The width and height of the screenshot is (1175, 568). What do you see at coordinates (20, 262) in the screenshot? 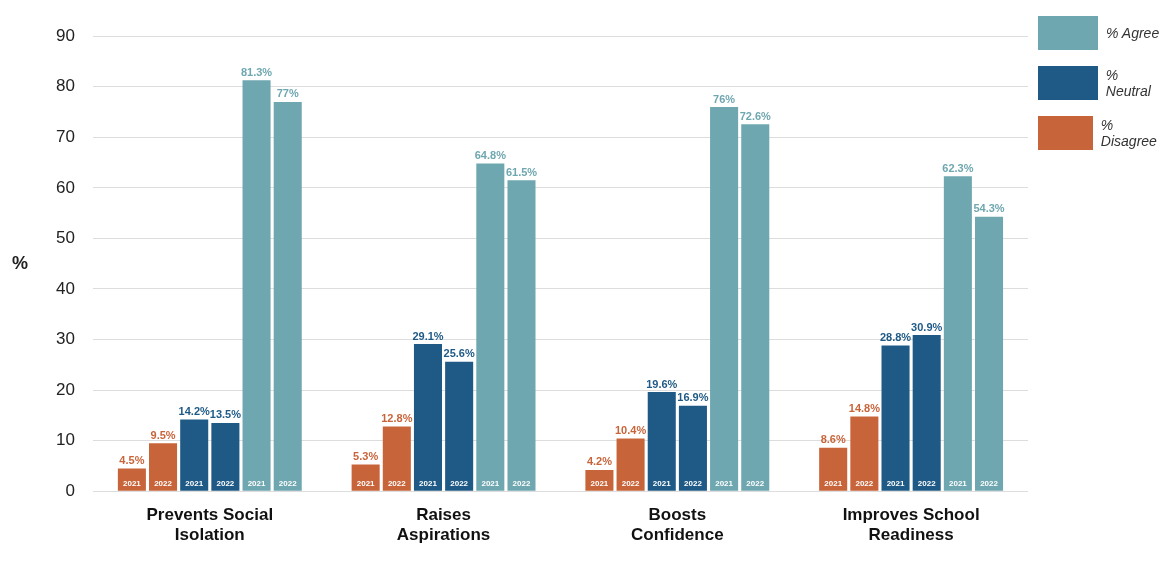
I see `y-axis-title: %` at bounding box center [20, 262].